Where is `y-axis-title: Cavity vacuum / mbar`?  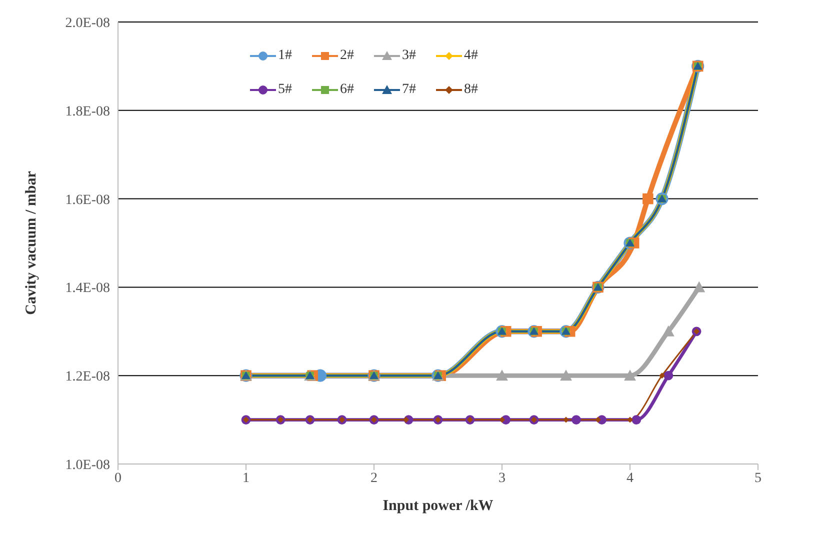
y-axis-title: Cavity vacuum / mbar is located at coordinates (31, 242).